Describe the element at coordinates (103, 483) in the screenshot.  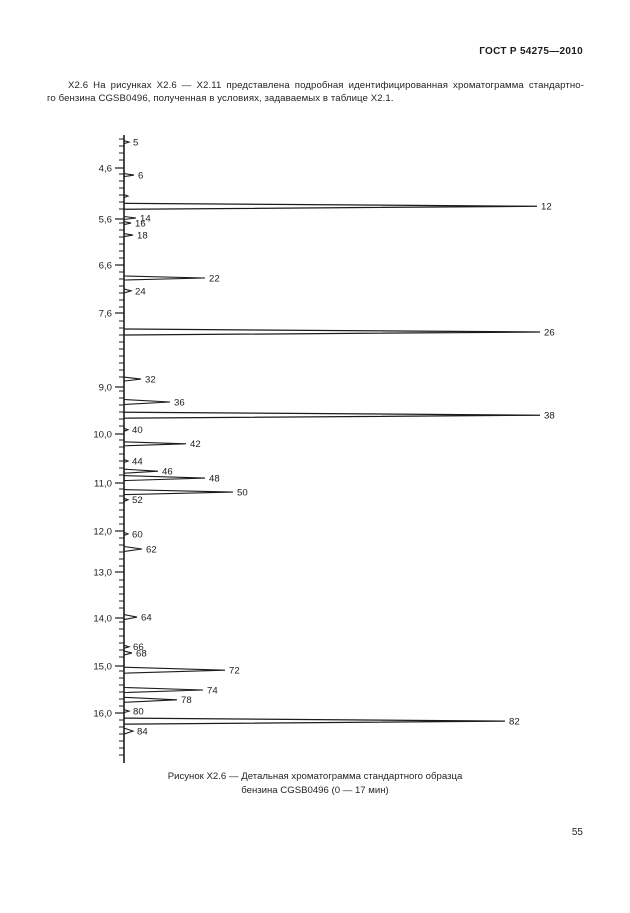
I see `axis-tick-label: 11,0` at that location.